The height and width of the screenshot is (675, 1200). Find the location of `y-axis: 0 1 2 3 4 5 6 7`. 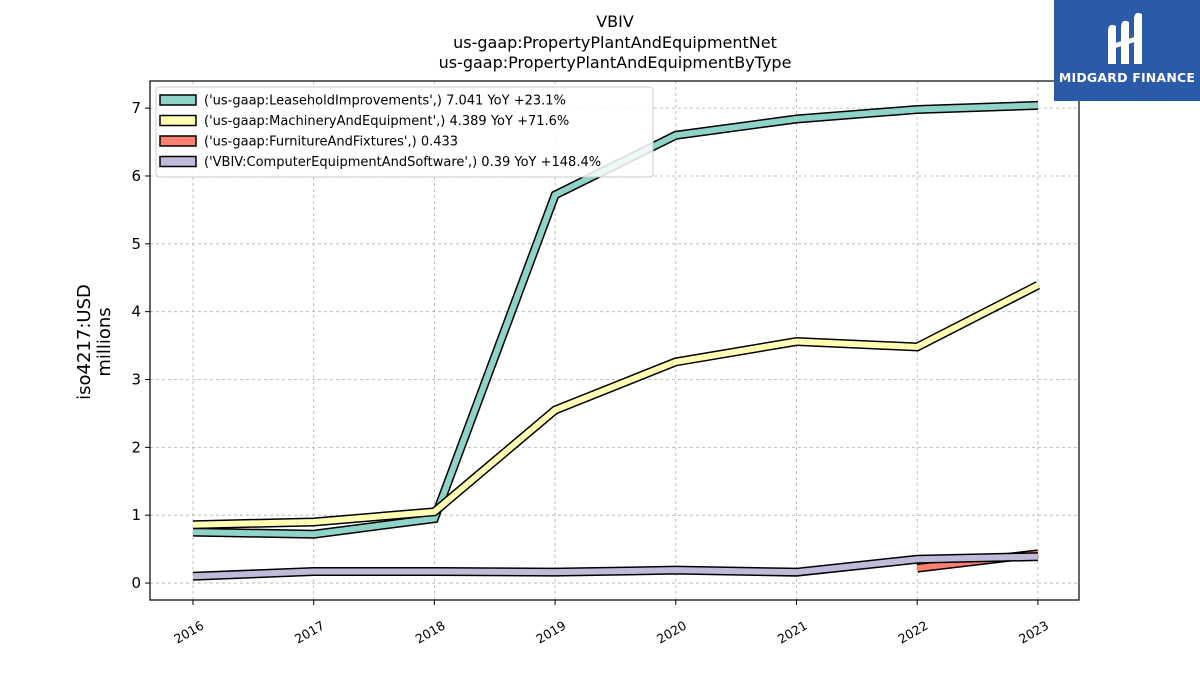

y-axis: 0 1 2 3 4 5 6 7 is located at coordinates (140, 345).